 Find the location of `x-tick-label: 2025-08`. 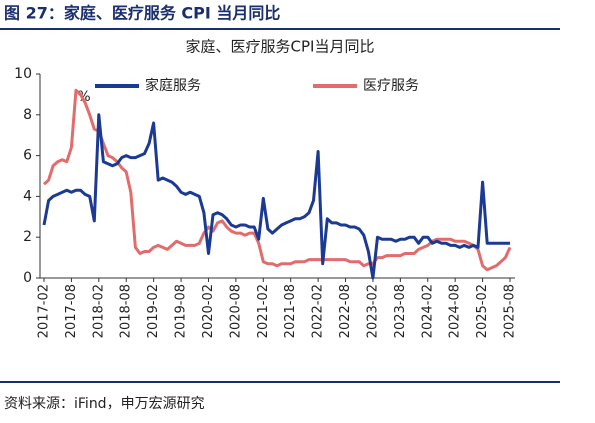

x-tick-label: 2025-08 is located at coordinates (510, 311).